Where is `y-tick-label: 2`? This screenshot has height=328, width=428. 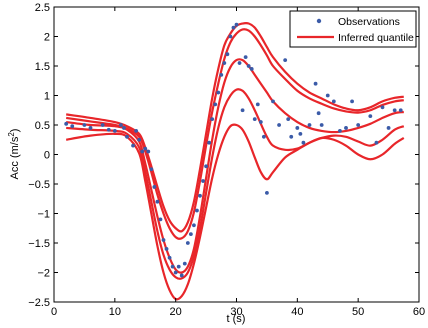 y-tick-label: 2 is located at coordinates (47, 38).